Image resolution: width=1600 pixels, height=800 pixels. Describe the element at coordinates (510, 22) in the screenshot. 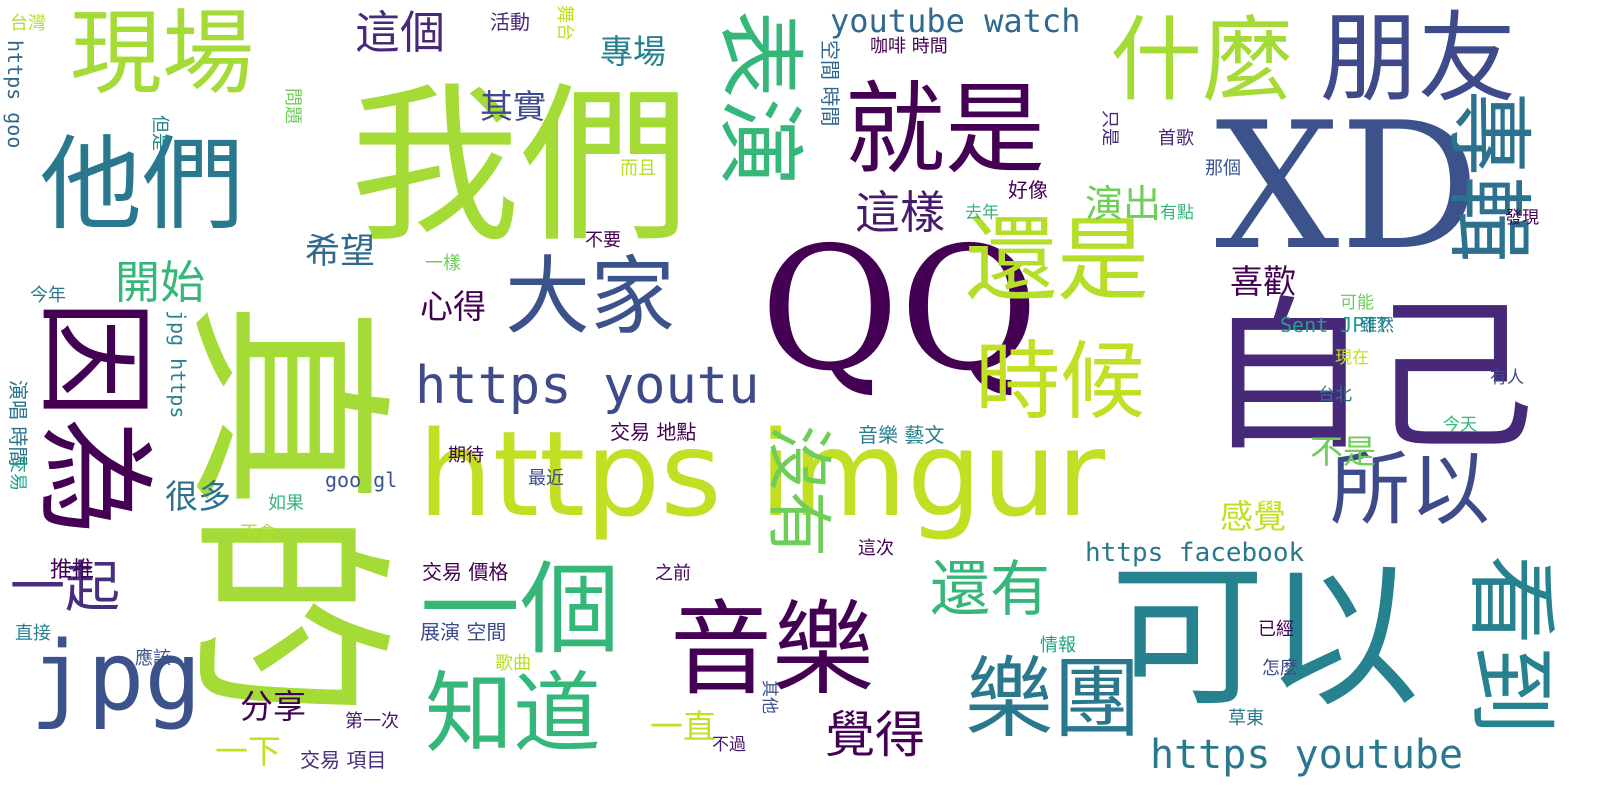

I see `cloud-word: 活動` at that location.